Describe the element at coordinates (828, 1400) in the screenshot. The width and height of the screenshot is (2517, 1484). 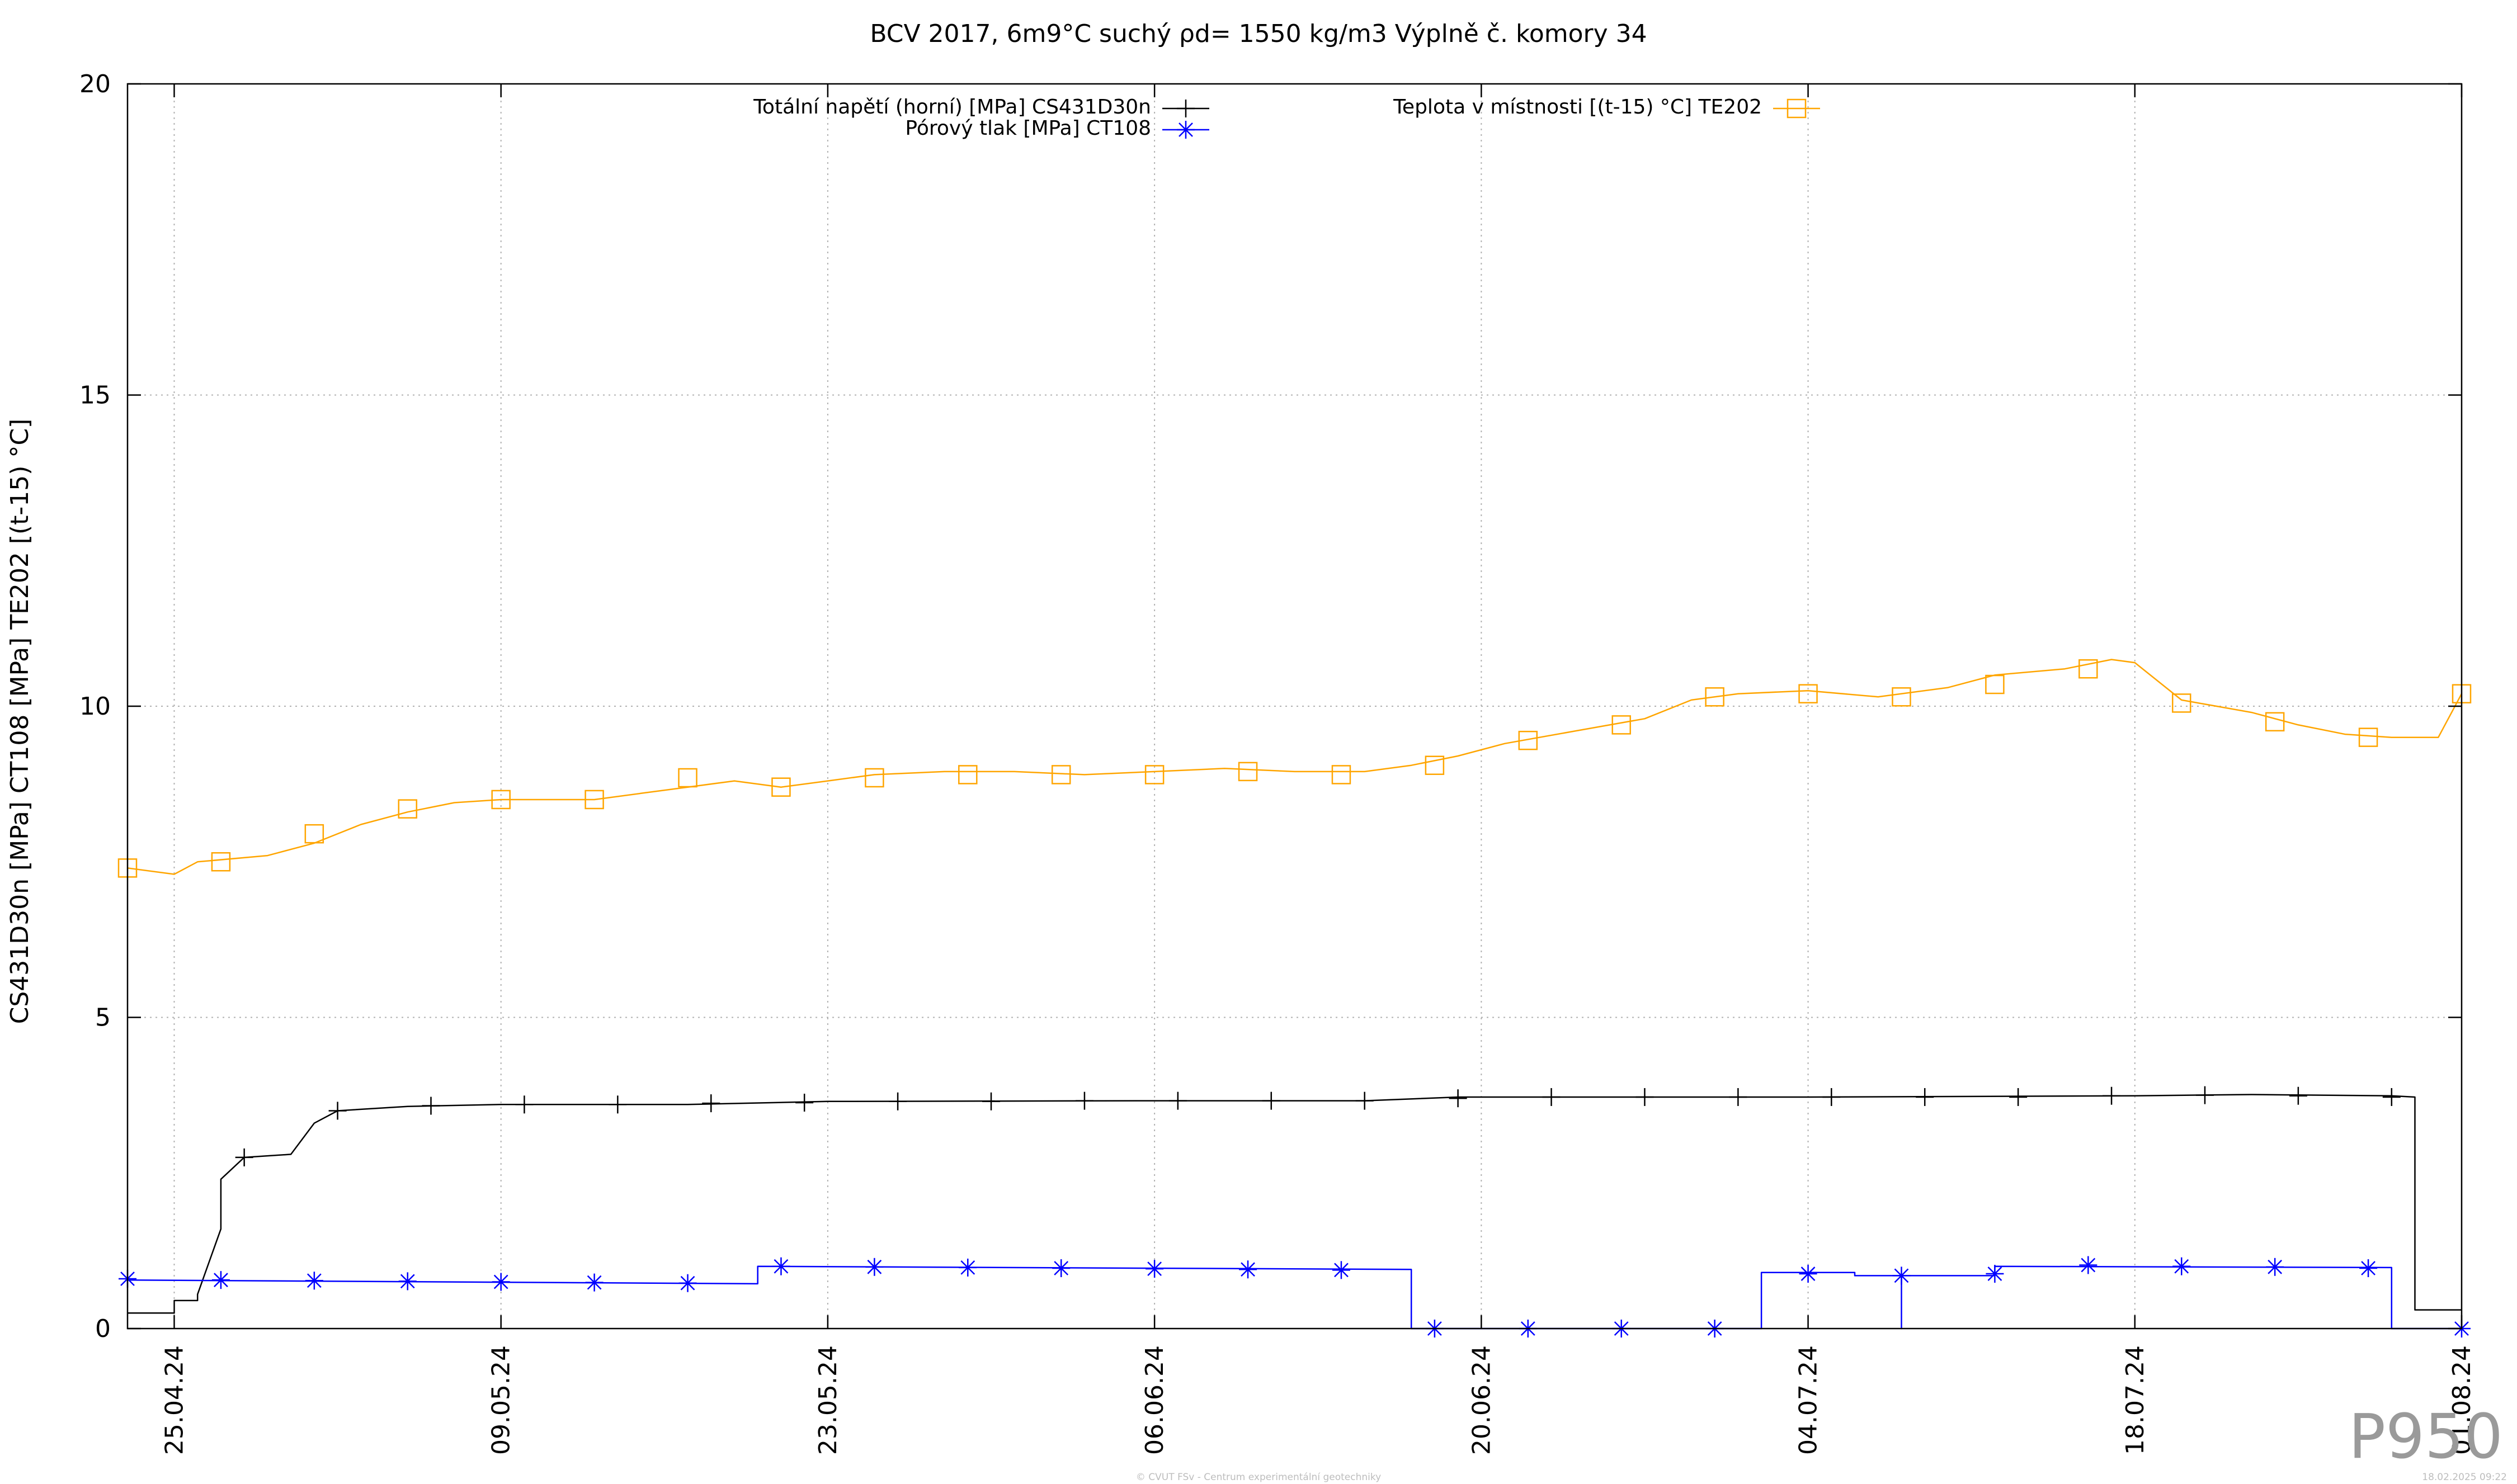
I see `x-tick-label: 23.05.24` at that location.